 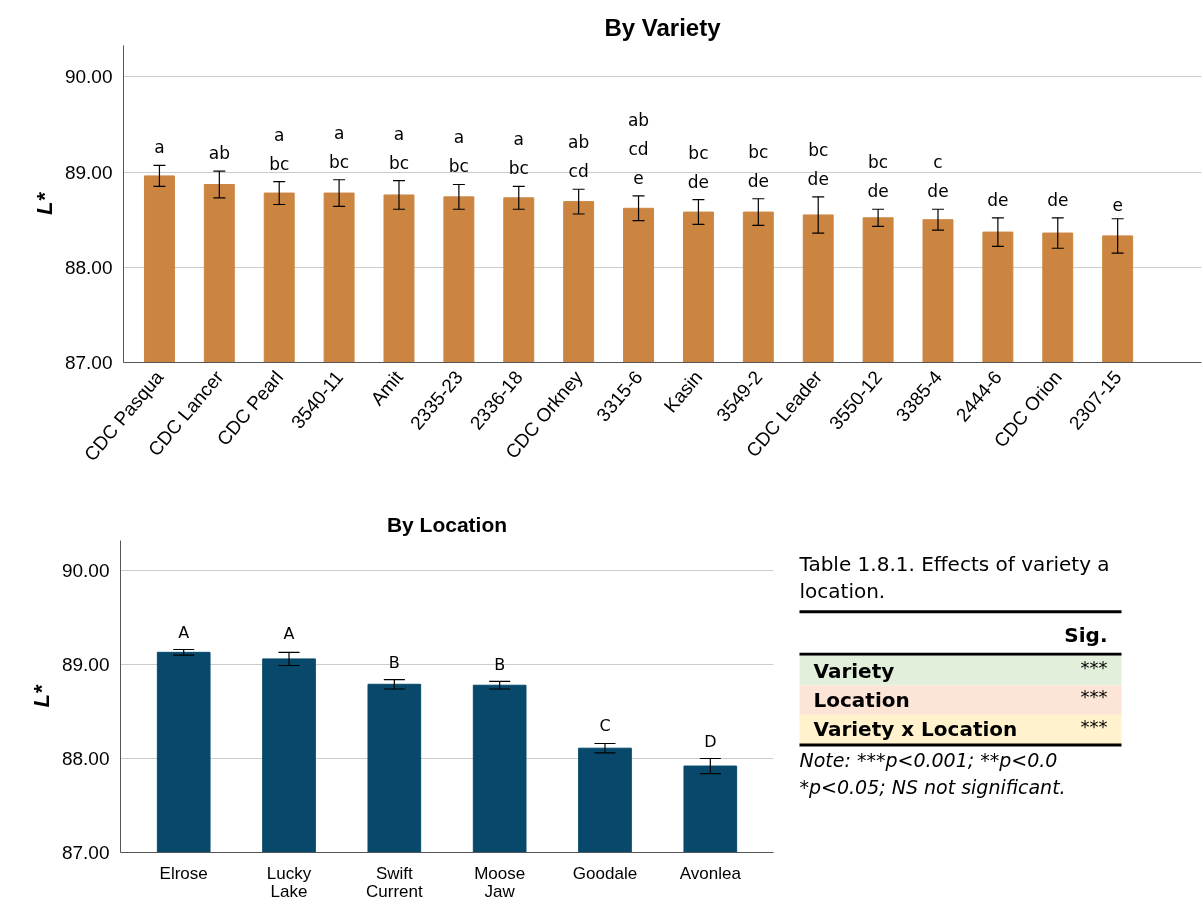 What do you see at coordinates (605, 873) in the screenshot?
I see `x-tick-label: Goodale` at bounding box center [605, 873].